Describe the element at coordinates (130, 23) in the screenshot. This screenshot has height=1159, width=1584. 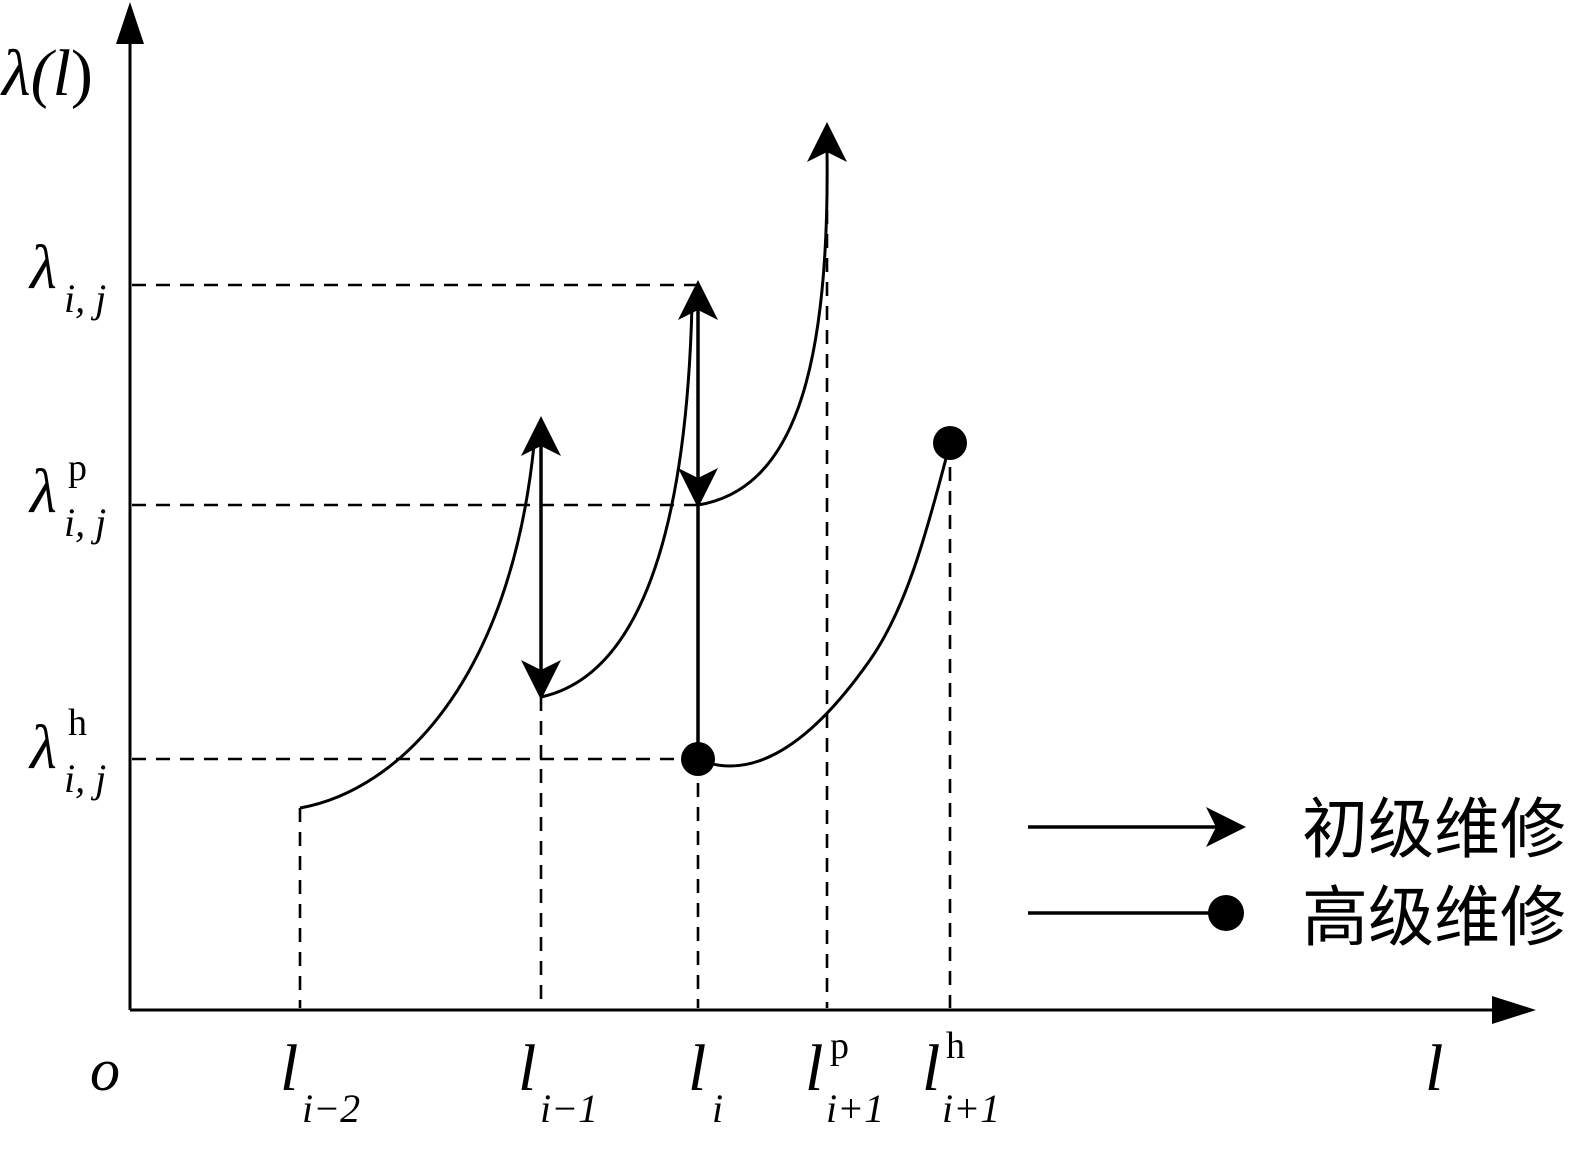
I see `y-axis-arrow-icon` at that location.